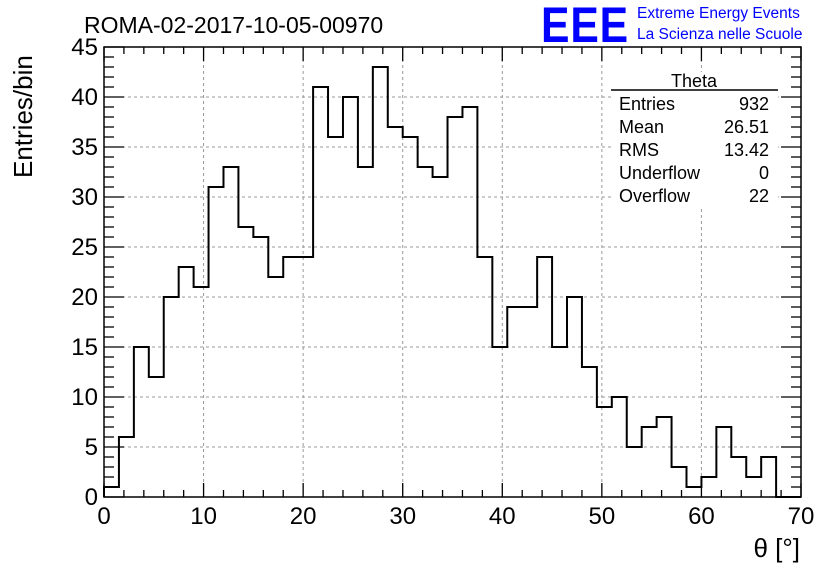  What do you see at coordinates (660, 173) in the screenshot?
I see `stats-label-underflow: Underflow` at bounding box center [660, 173].